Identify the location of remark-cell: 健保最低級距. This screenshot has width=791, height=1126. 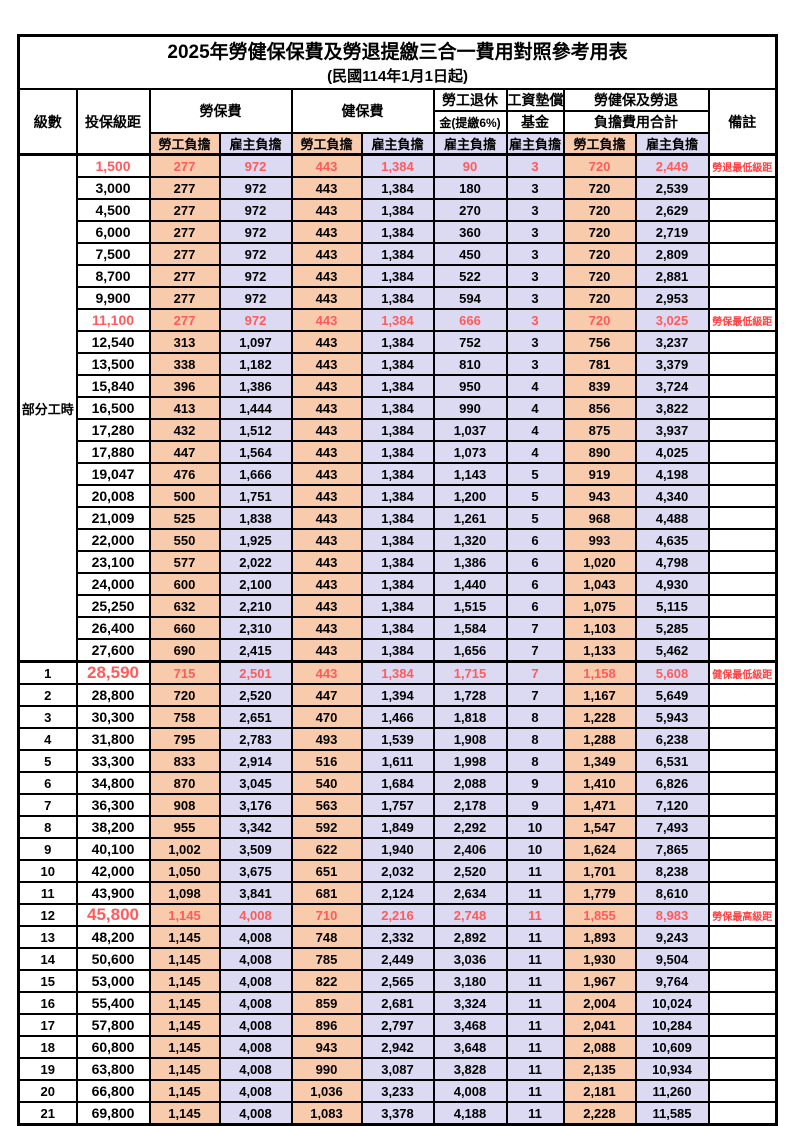
(742, 672).